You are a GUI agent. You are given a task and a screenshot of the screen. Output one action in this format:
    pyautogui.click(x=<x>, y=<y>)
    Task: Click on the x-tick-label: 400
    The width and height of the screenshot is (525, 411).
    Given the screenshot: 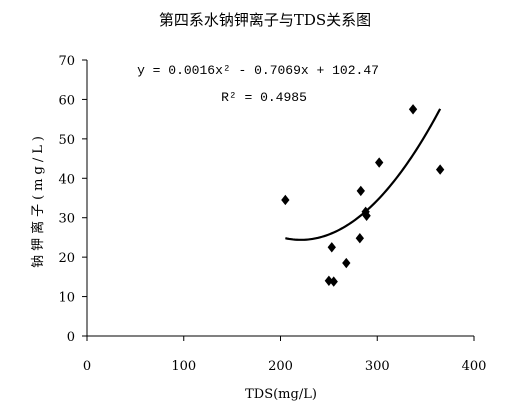 What is the action you would take?
    pyautogui.click(x=474, y=366)
    